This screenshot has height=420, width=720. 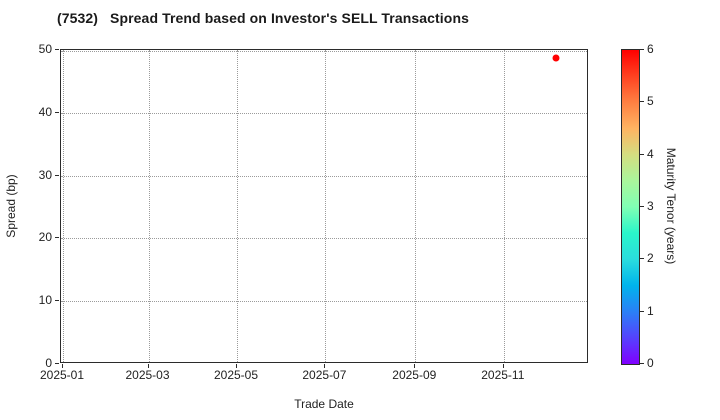 What do you see at coordinates (556, 58) in the screenshot?
I see `scatter-point` at bounding box center [556, 58].